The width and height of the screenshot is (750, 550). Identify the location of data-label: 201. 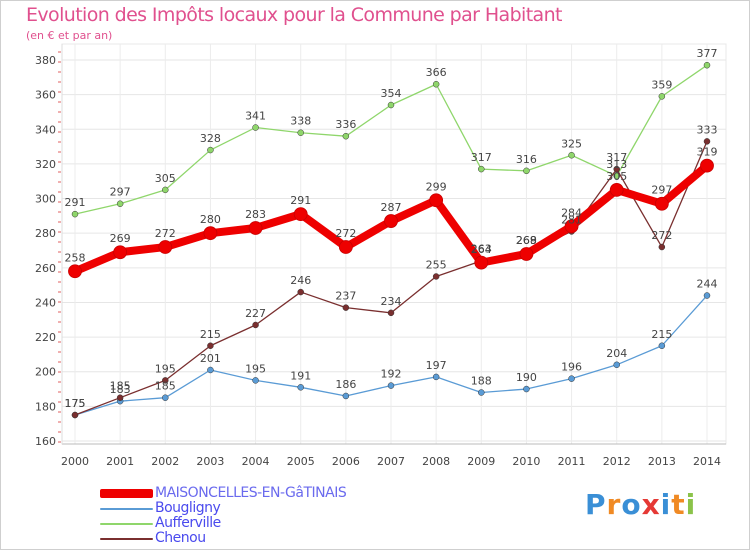
(210, 358).